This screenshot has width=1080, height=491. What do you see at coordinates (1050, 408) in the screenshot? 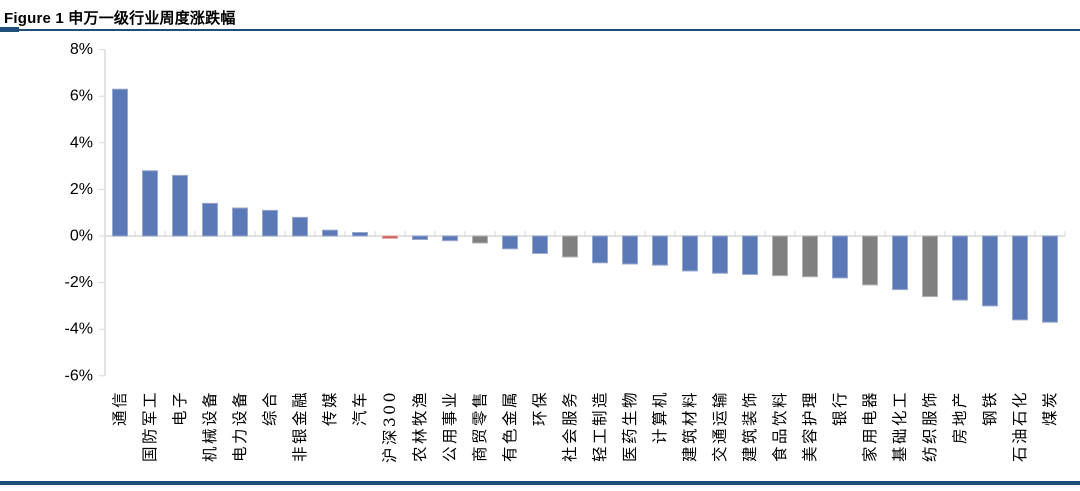
I see `x-axis-label: 煤炭` at bounding box center [1050, 408].